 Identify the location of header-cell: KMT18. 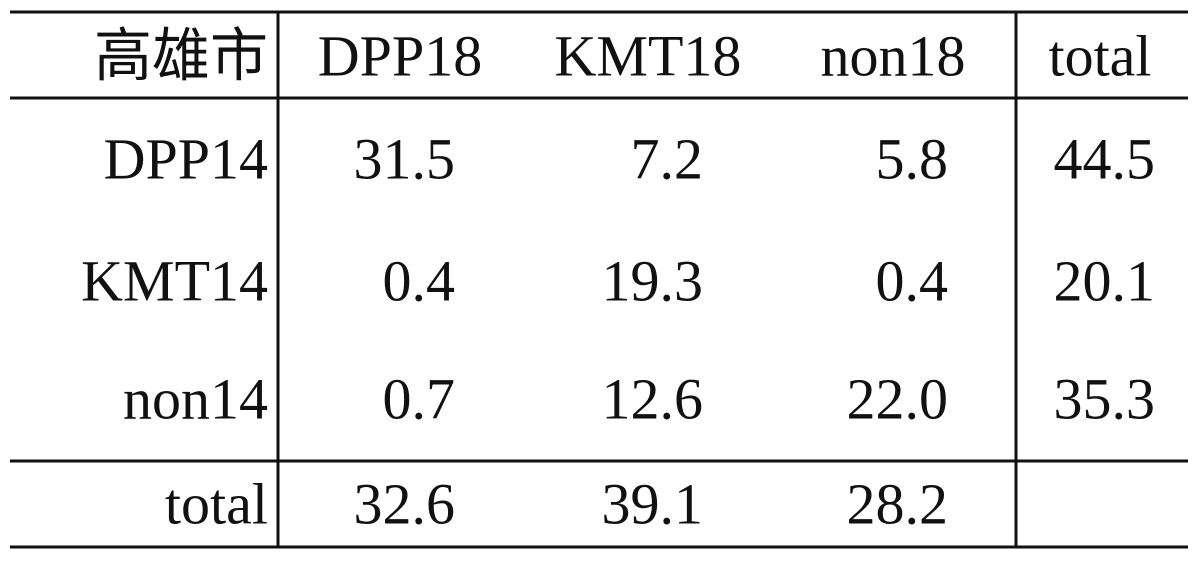
(648, 55).